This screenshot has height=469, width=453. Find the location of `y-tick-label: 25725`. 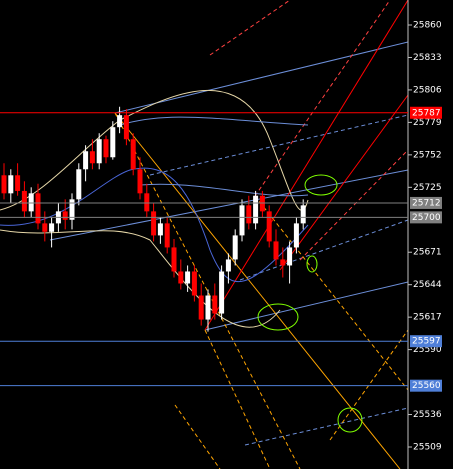

y-tick-label: 25725 is located at coordinates (427, 188).